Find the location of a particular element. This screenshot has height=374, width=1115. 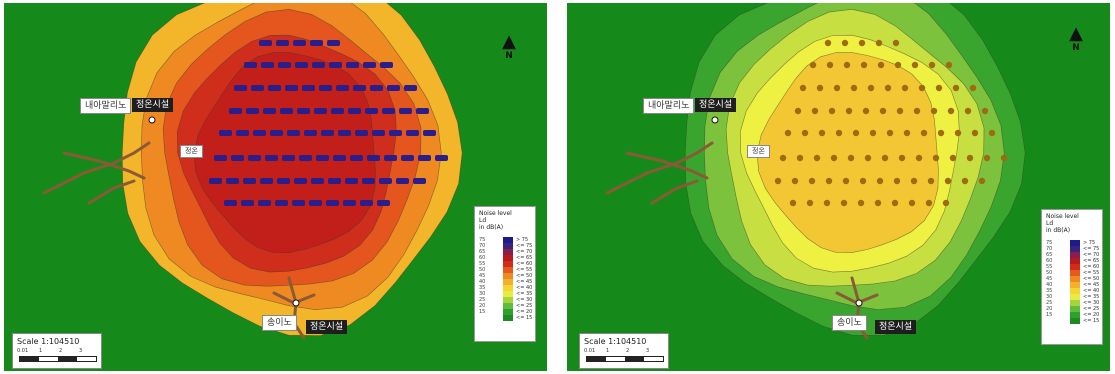

legend-left-value: 50 is located at coordinates (1049, 273).